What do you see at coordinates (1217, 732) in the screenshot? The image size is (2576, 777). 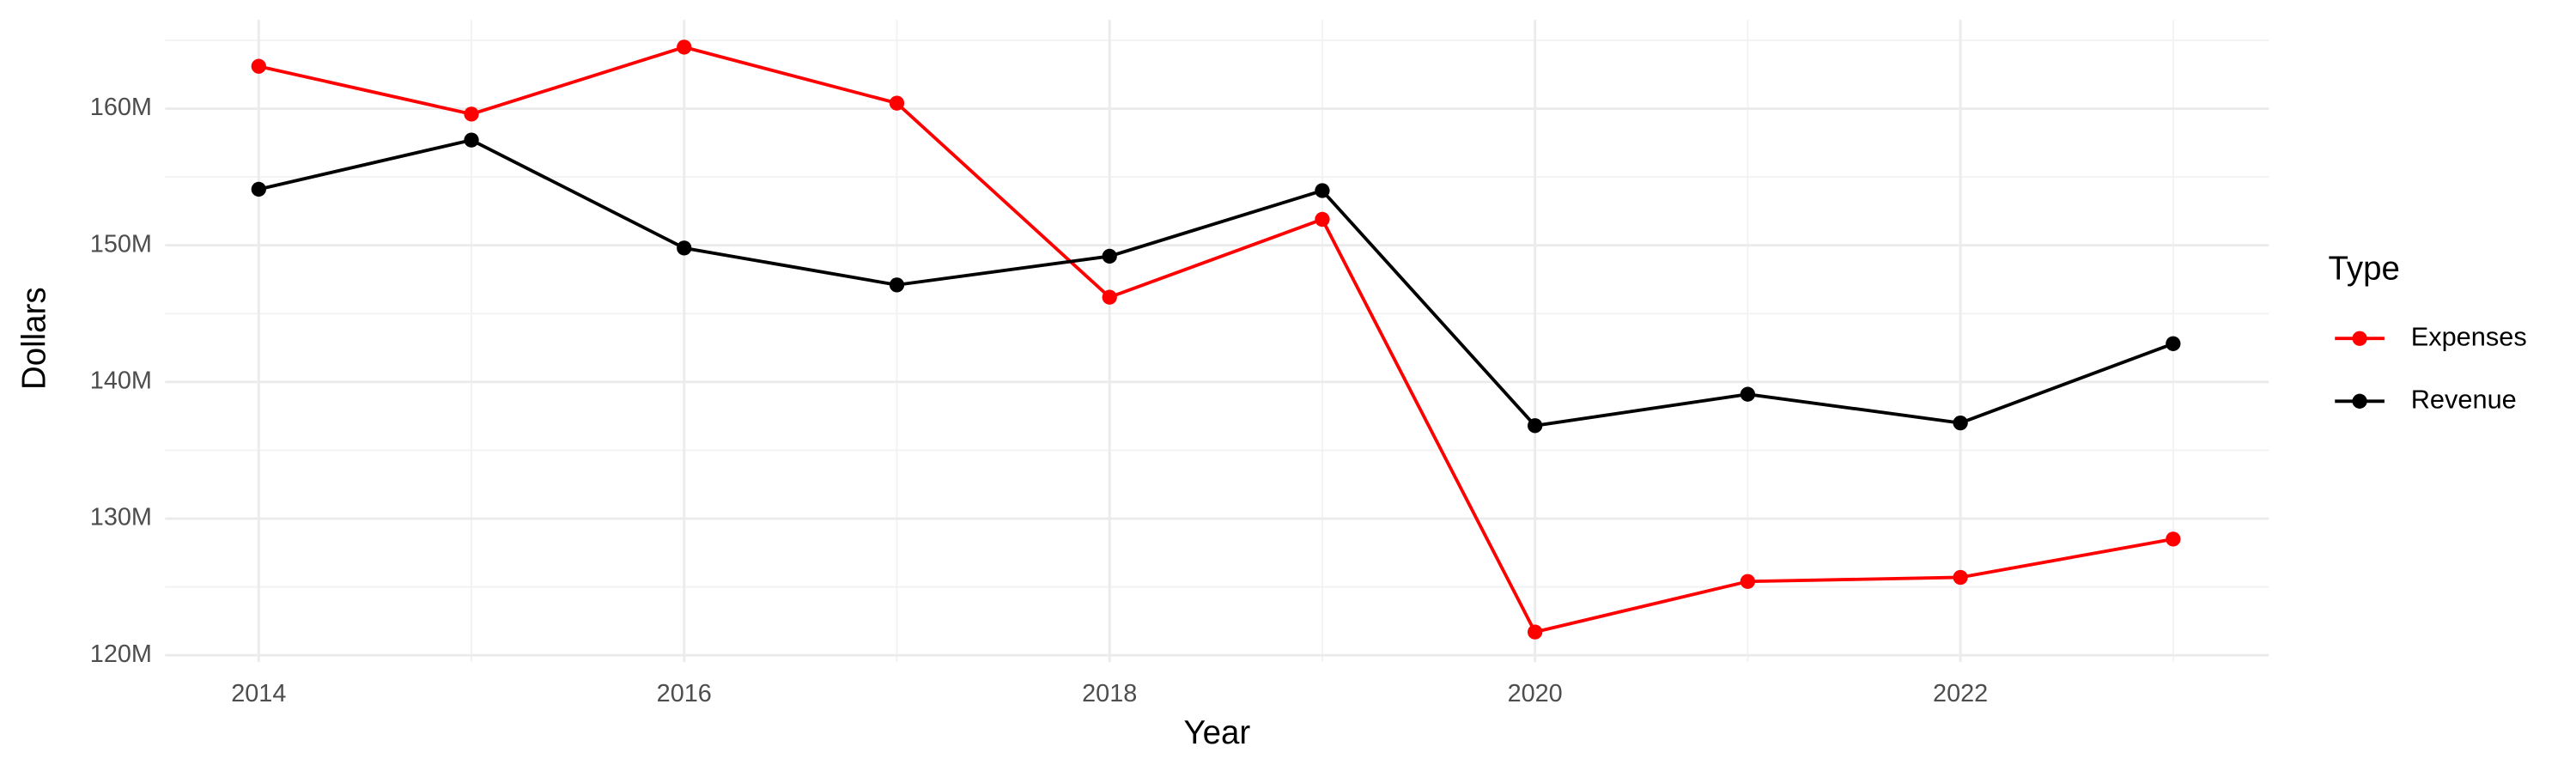 I see `x-axis-title: Year` at bounding box center [1217, 732].